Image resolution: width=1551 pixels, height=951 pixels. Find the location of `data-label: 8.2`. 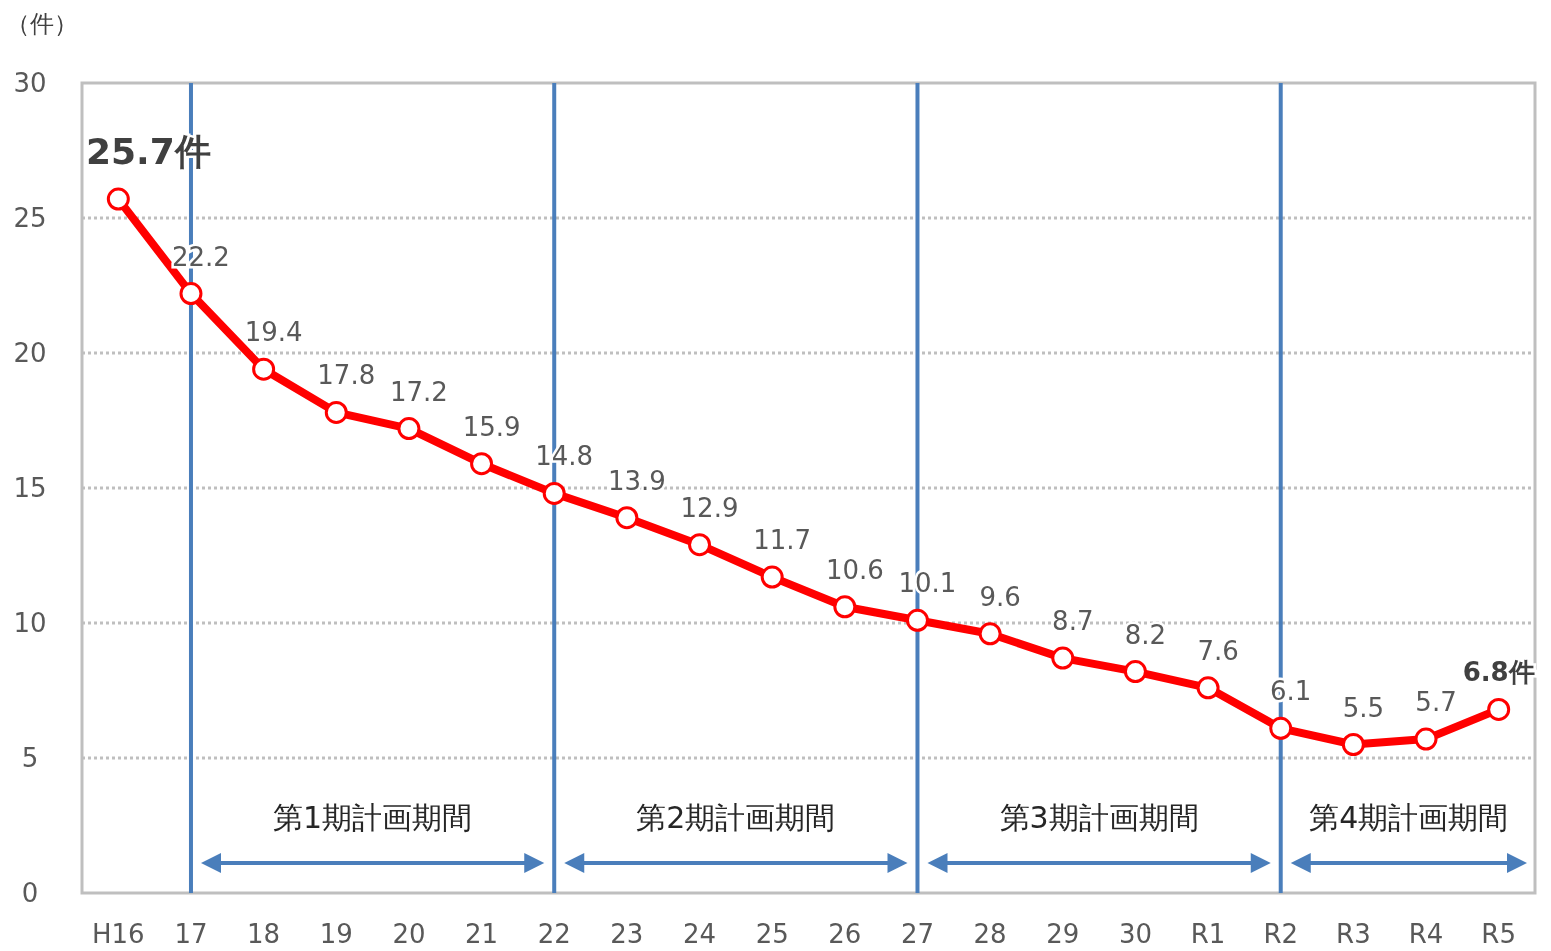

data-label: 8.2 is located at coordinates (1145, 634).